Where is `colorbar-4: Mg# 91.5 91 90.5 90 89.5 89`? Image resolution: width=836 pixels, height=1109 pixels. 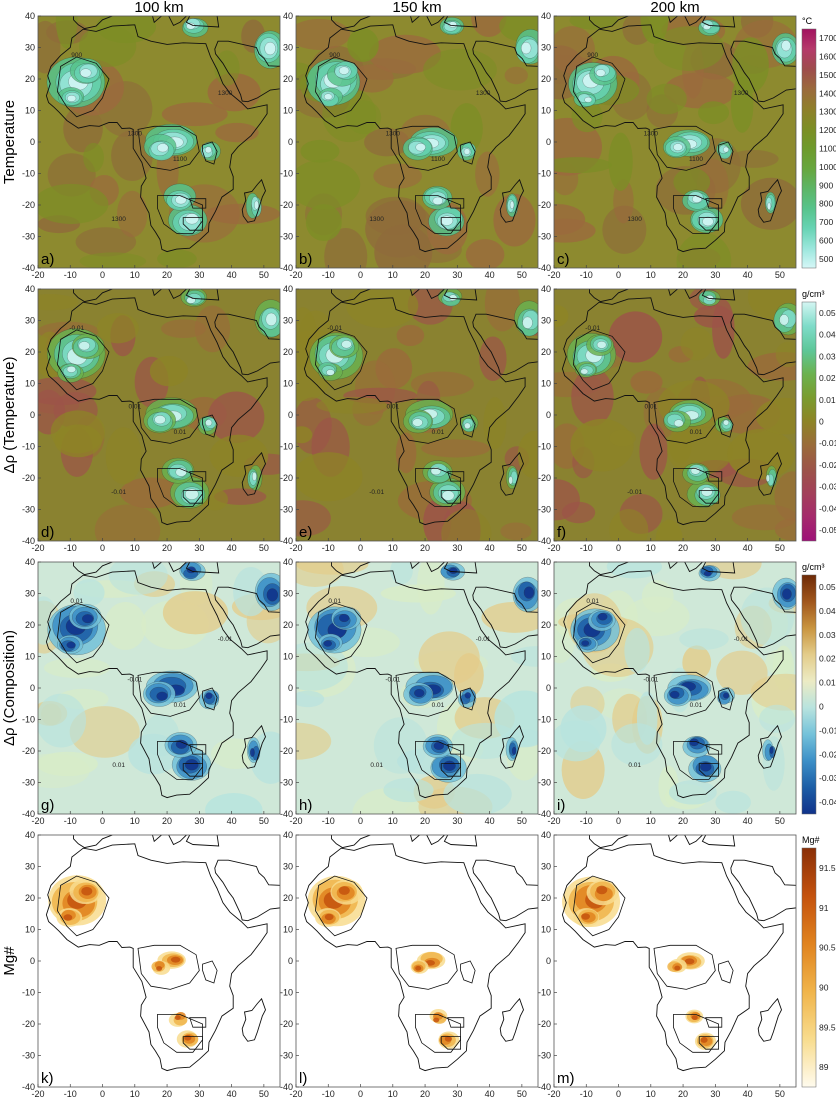
colorbar-4: Mg# 91.5 91 90.5 90 89.5 89 is located at coordinates (818, 961).